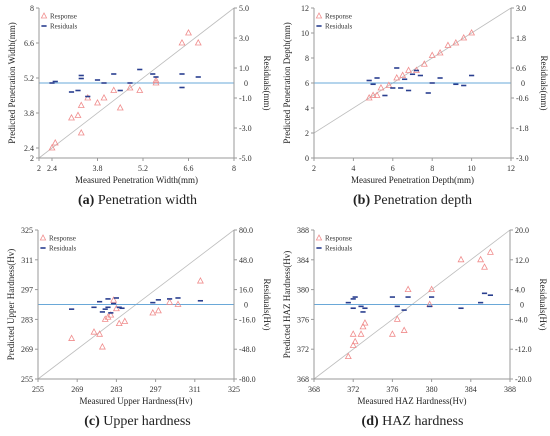 The image size is (550, 436). I want to click on diagonal-reference-line, so click(412, 70).